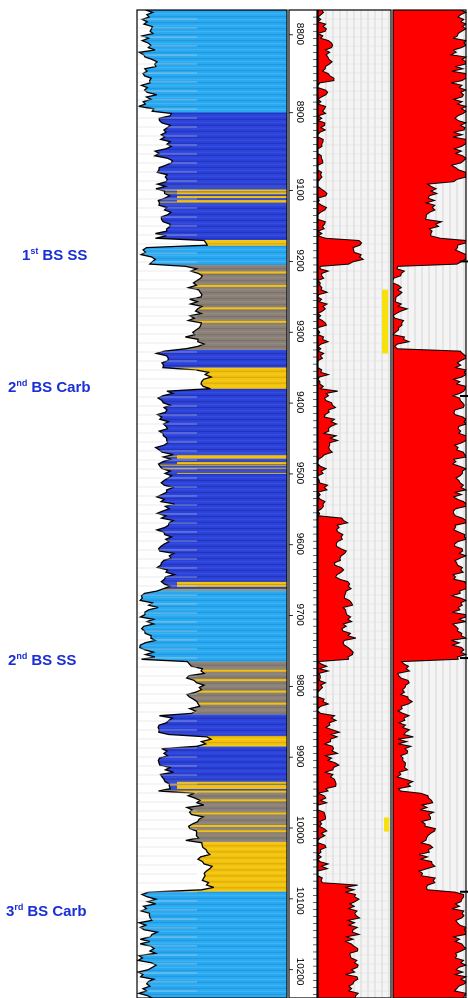  Describe the element at coordinates (64, 255) in the screenshot. I see `formation-name: BS SS` at that location.